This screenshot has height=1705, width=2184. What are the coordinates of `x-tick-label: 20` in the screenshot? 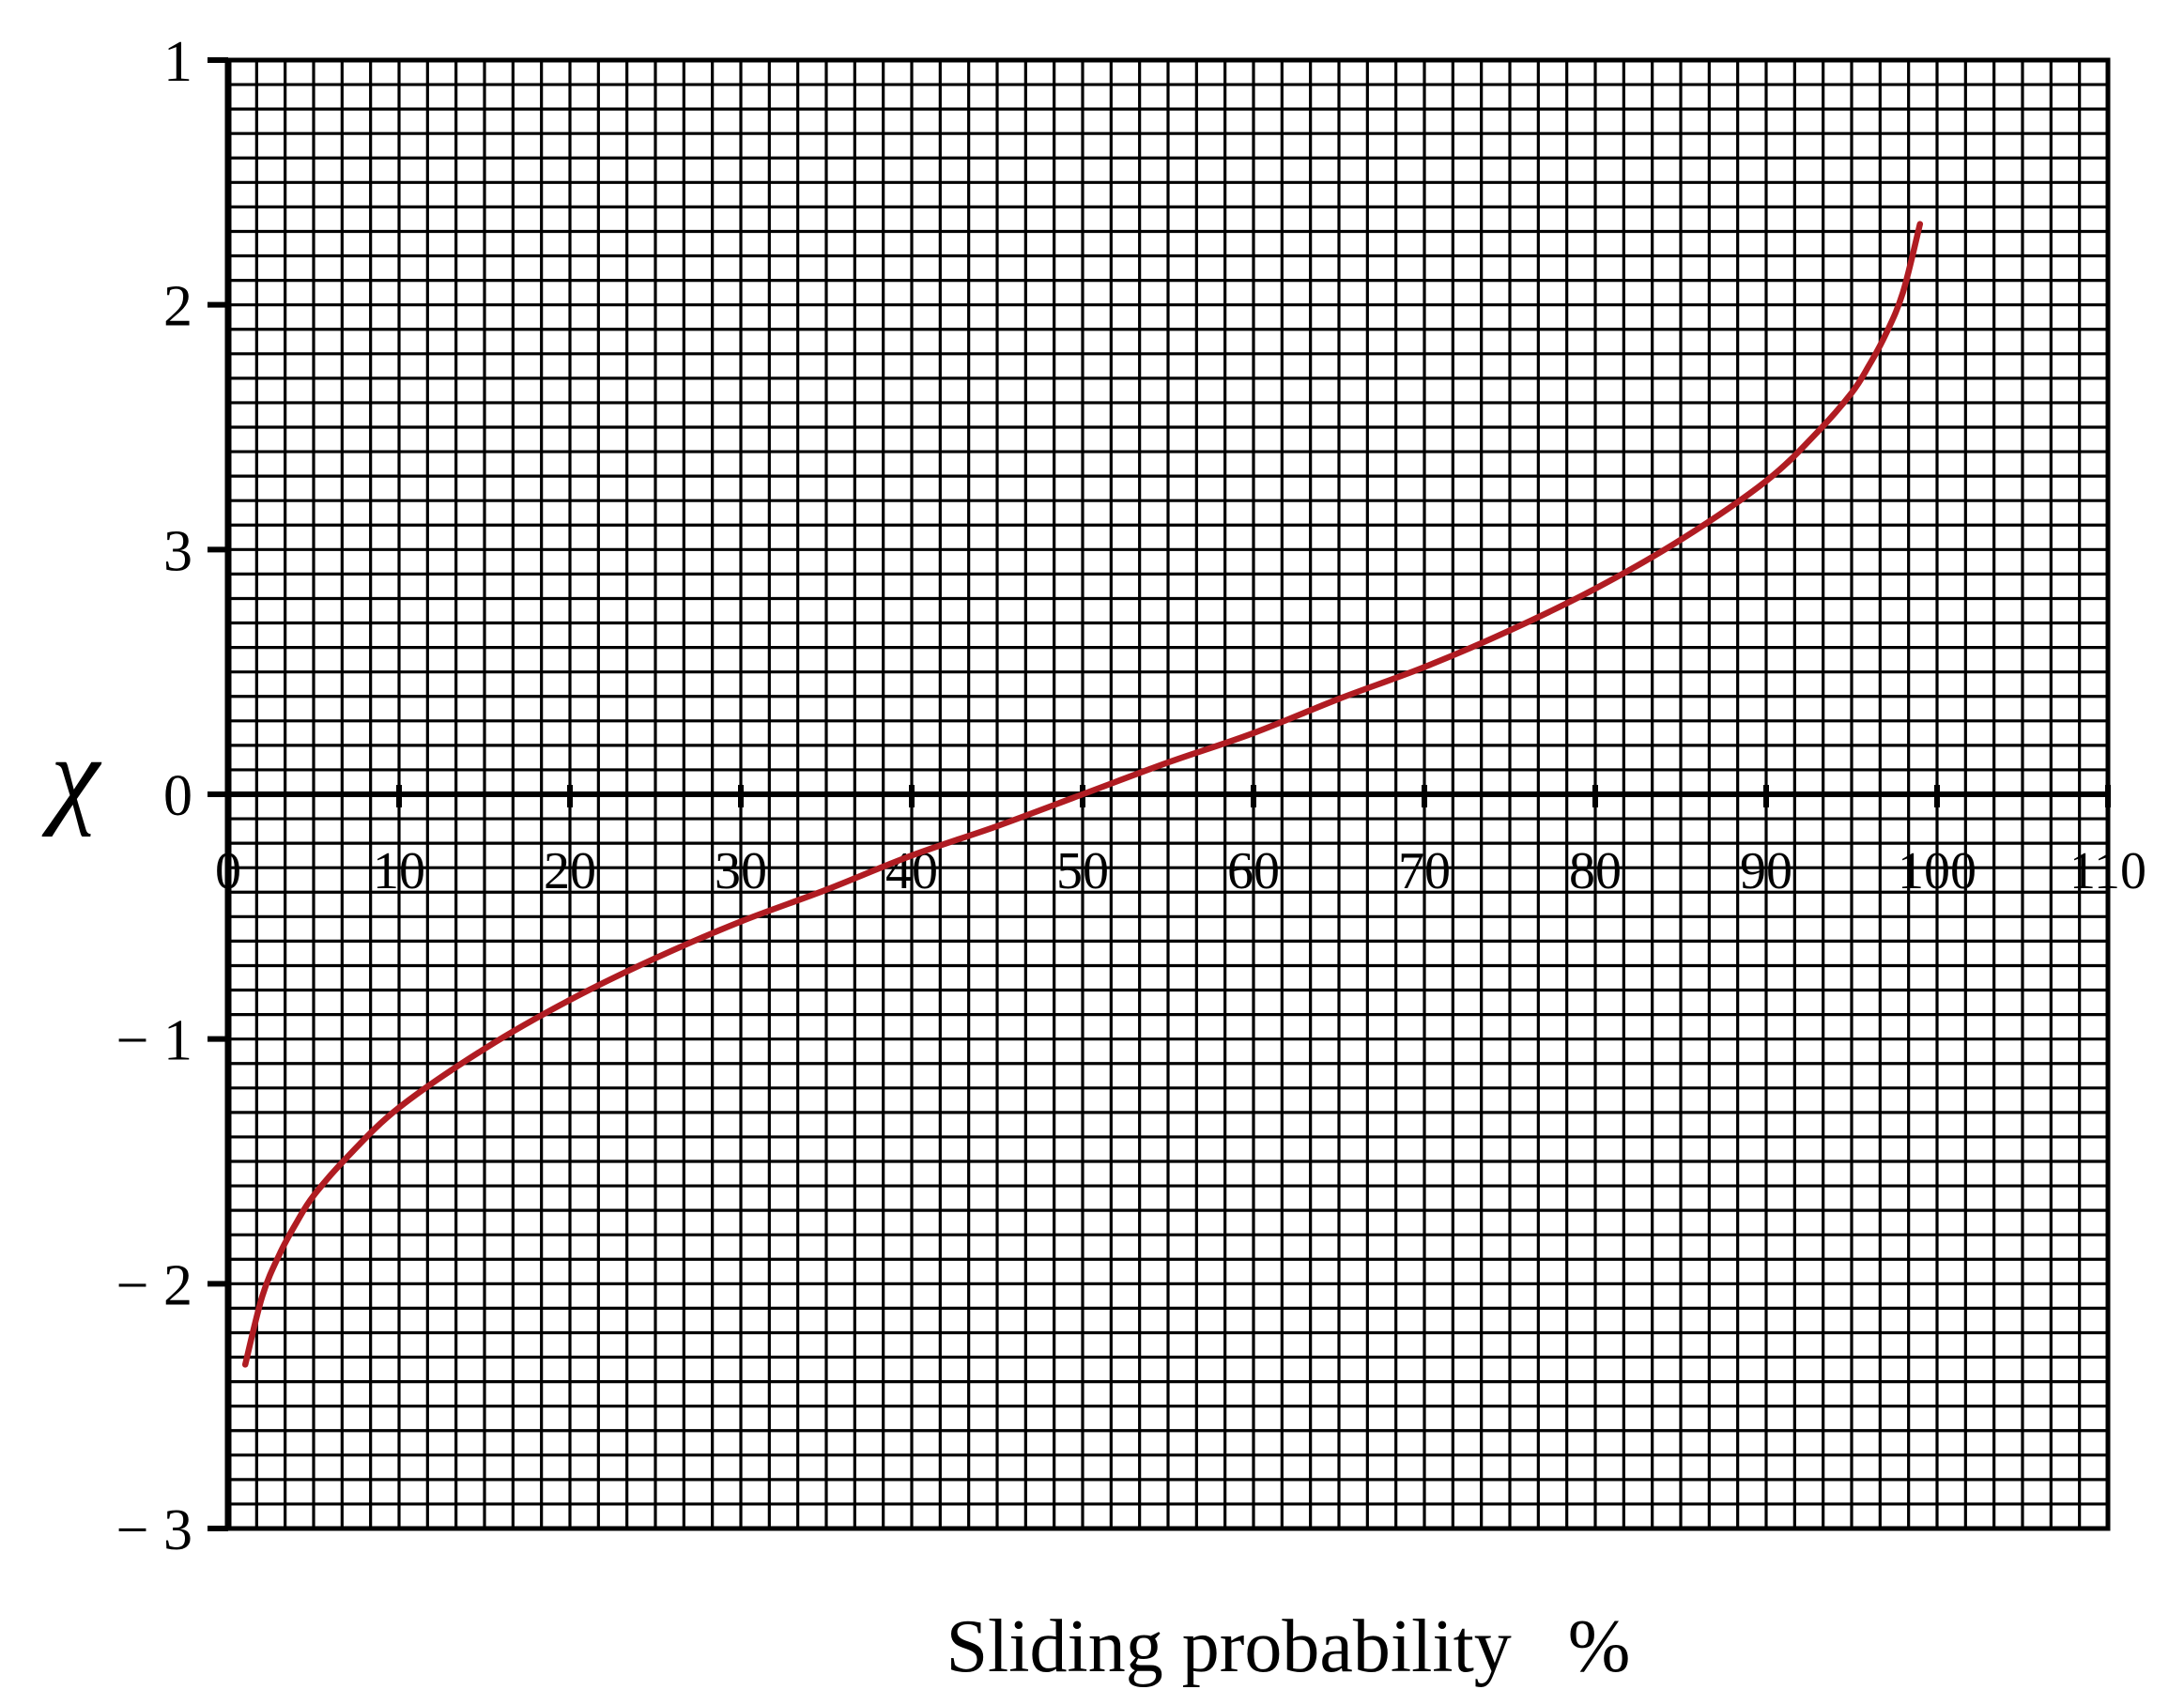 It's located at (570, 871).